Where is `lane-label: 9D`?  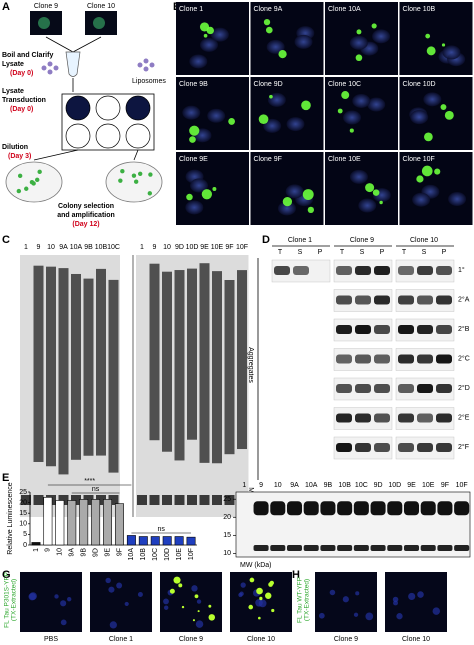
lane-label: 9D is located at coordinates (179, 247).